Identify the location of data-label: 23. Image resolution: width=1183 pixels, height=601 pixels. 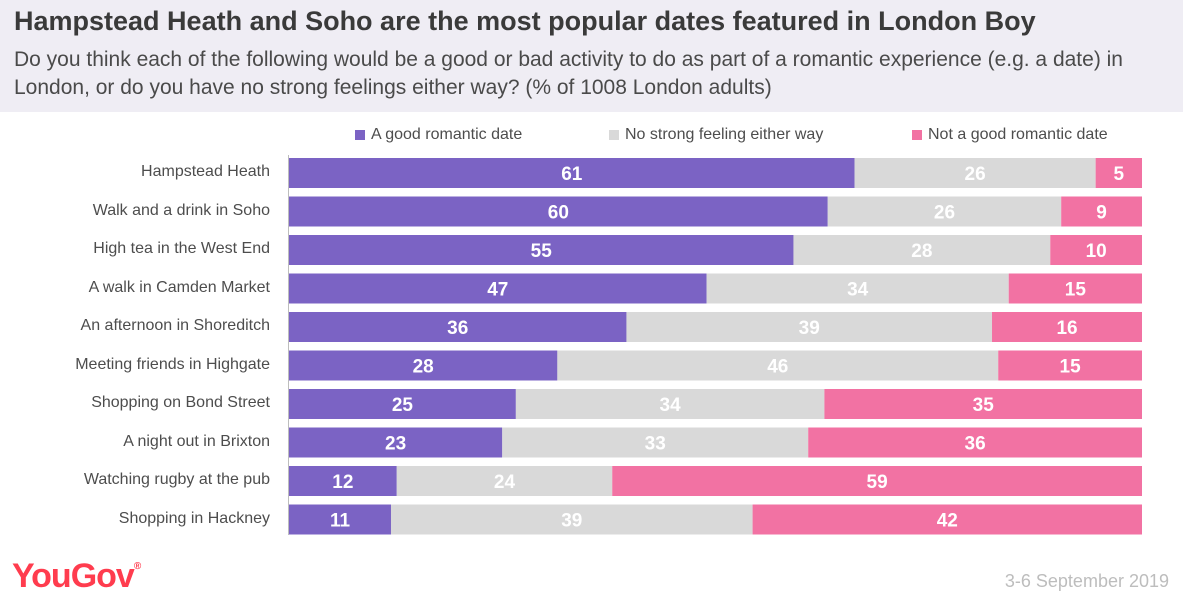
(395, 444).